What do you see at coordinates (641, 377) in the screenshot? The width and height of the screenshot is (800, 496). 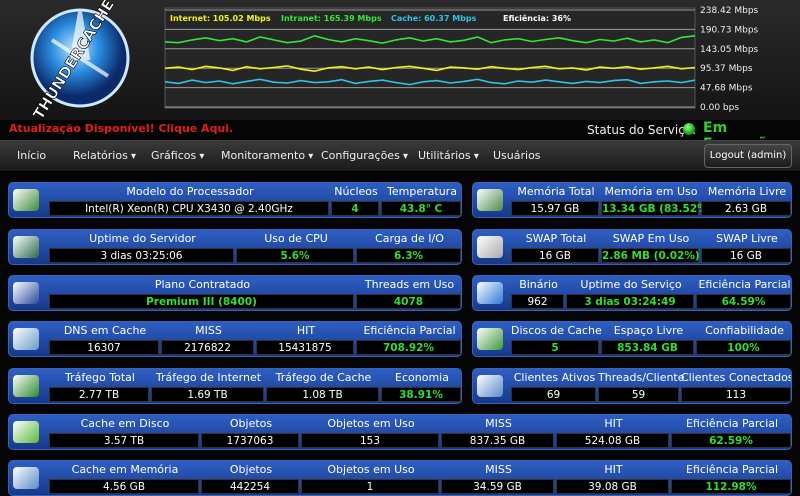 I see `column-header: Threads/Cliente` at bounding box center [641, 377].